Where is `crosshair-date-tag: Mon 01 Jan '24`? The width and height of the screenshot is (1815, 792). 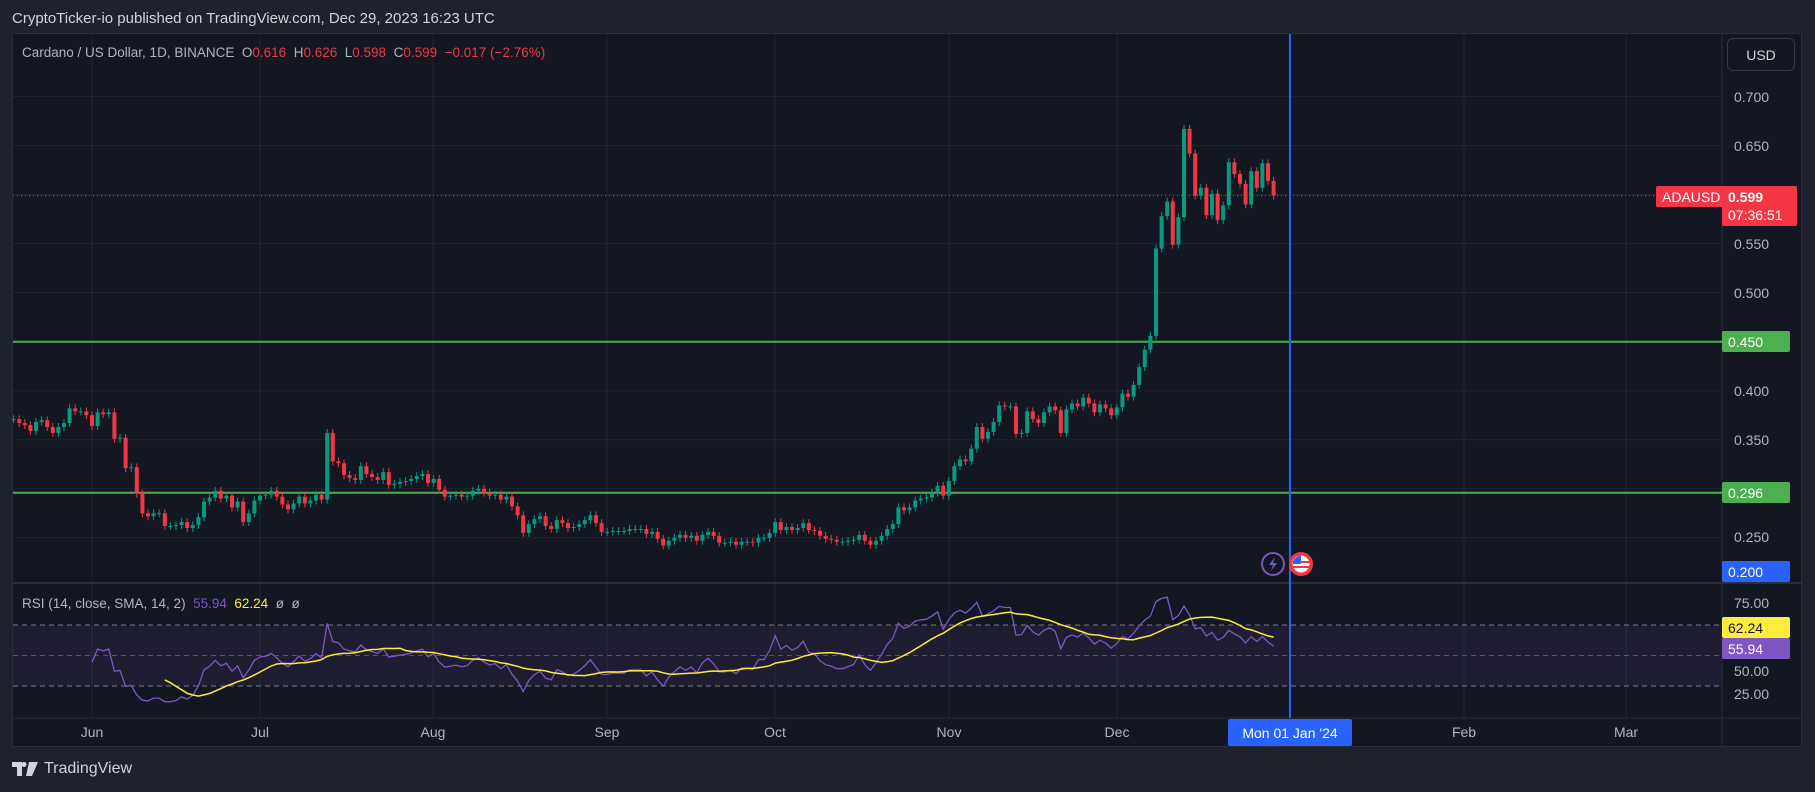 crosshair-date-tag: Mon 01 Jan '24 is located at coordinates (1290, 732).